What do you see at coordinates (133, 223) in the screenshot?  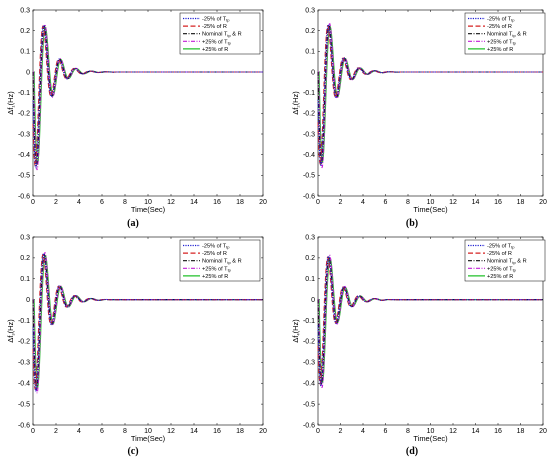 I see `panel-caption: (a)` at bounding box center [133, 223].